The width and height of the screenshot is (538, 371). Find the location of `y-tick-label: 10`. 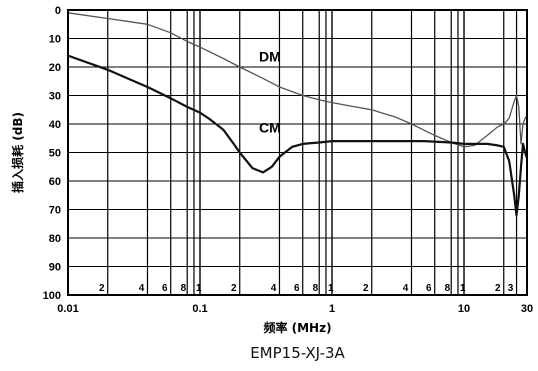

y-tick-label: 10 is located at coordinates (55, 40).